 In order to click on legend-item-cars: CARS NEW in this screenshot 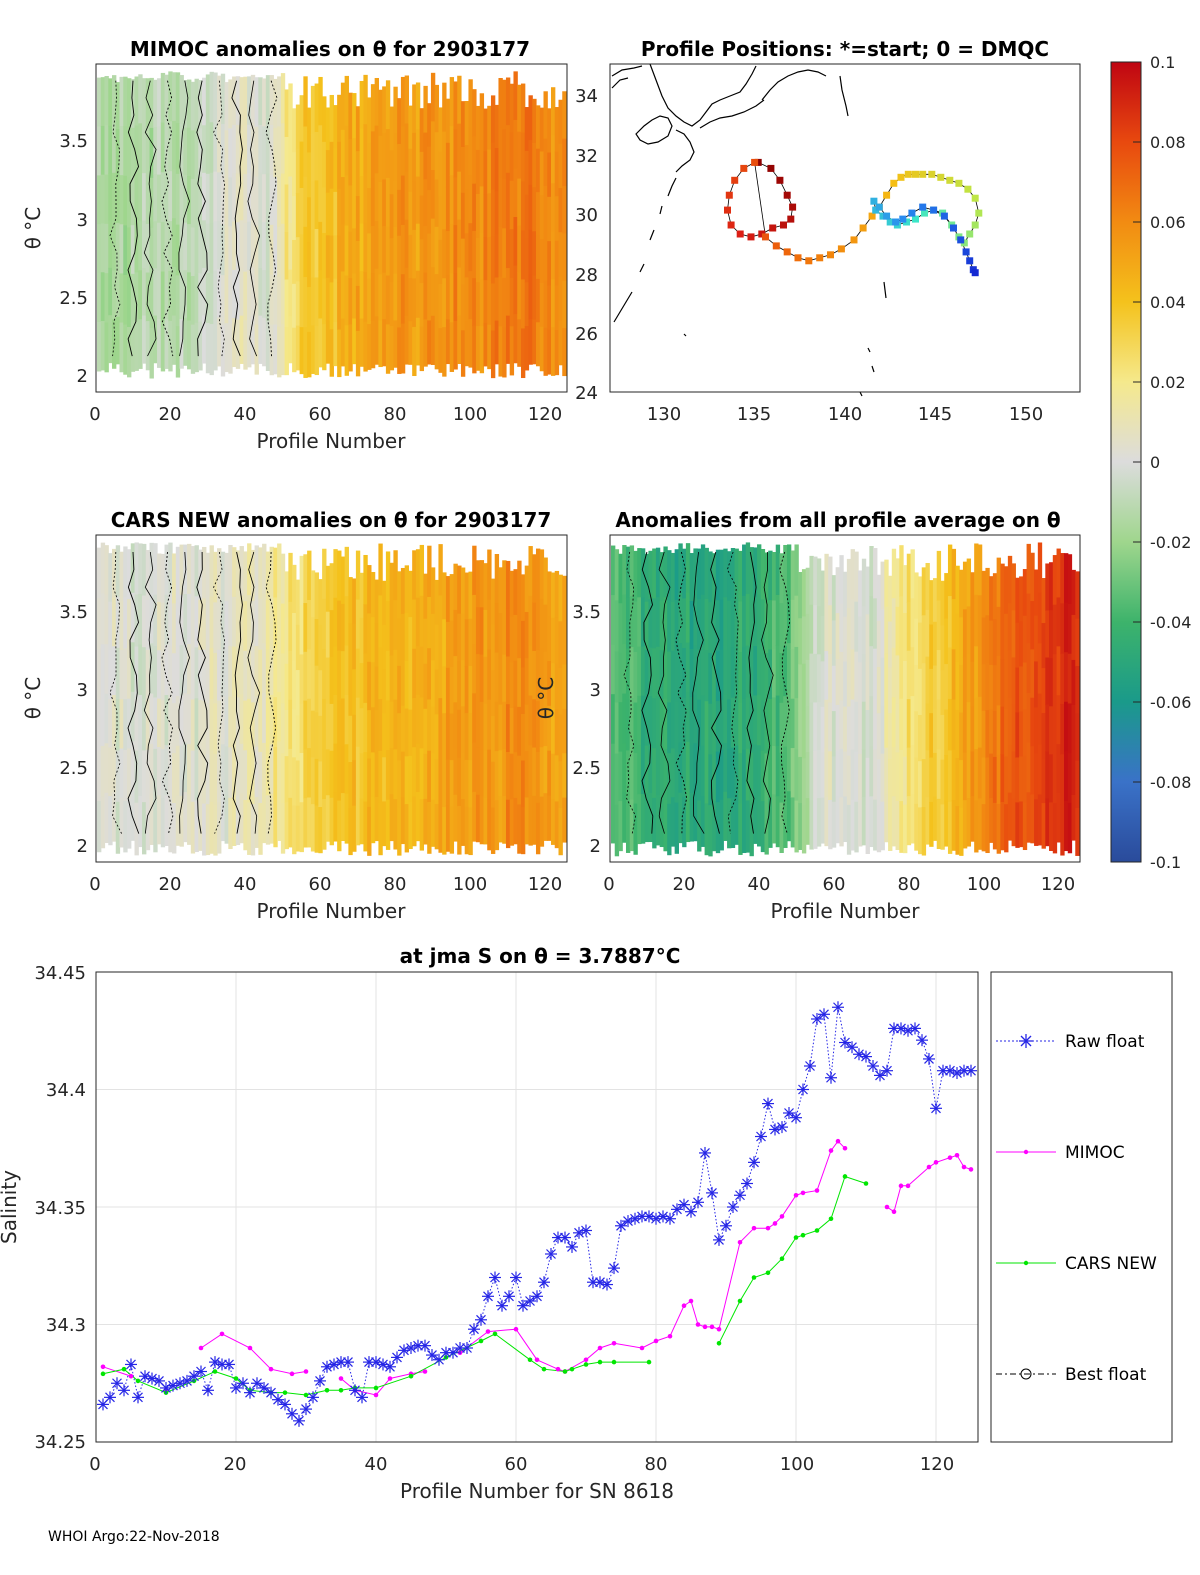, I will do `click(1076, 1264)`.